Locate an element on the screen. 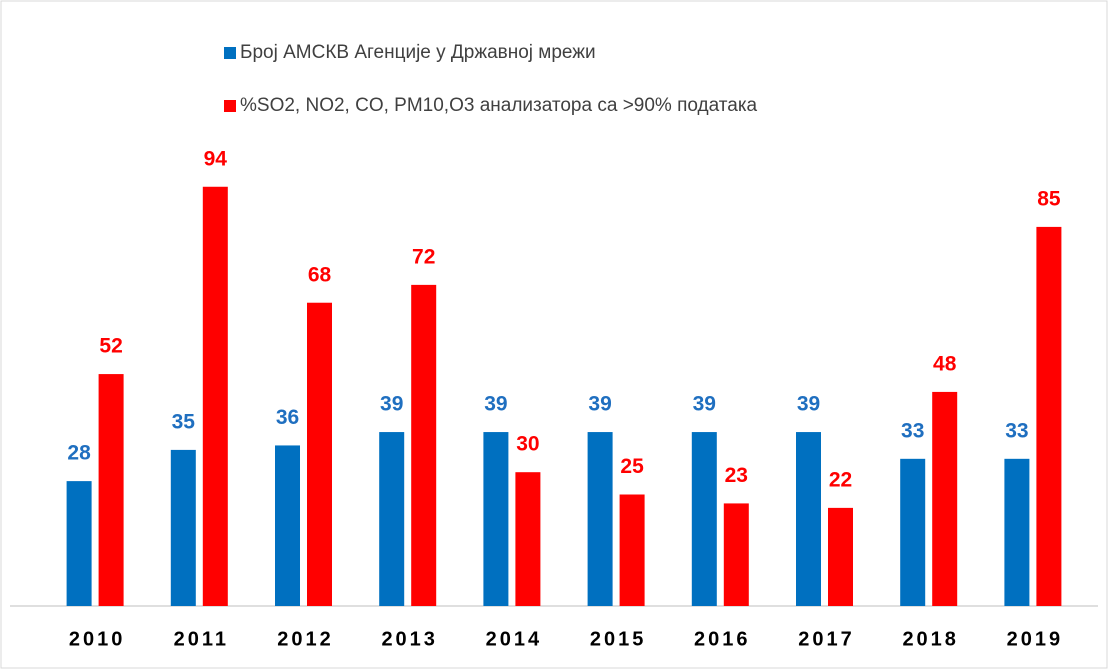 The height and width of the screenshot is (669, 1108). legend-label: Број АМСКВ Агенције у Државној мрежи is located at coordinates (418, 52).